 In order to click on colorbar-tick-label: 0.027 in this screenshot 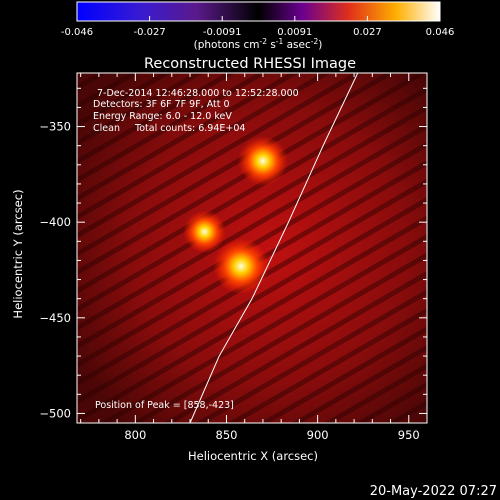, I will do `click(367, 32)`.